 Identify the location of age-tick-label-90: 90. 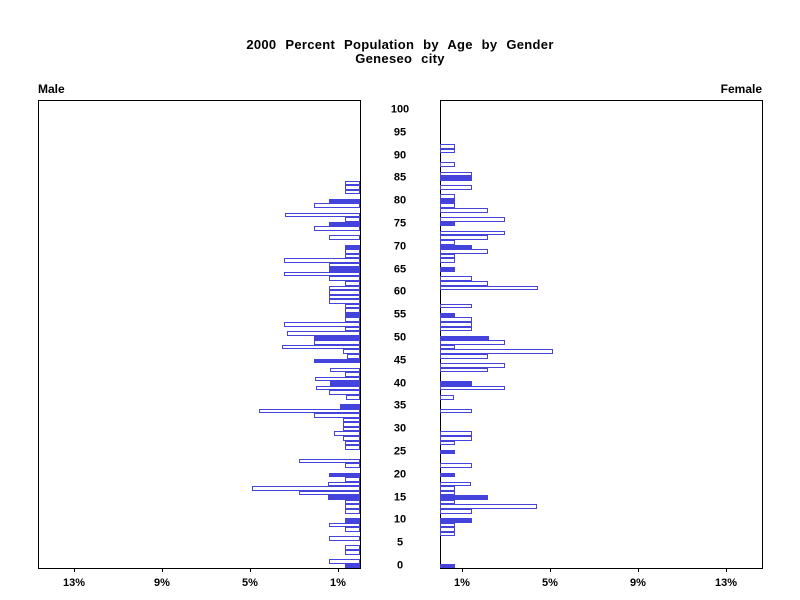
(400, 155).